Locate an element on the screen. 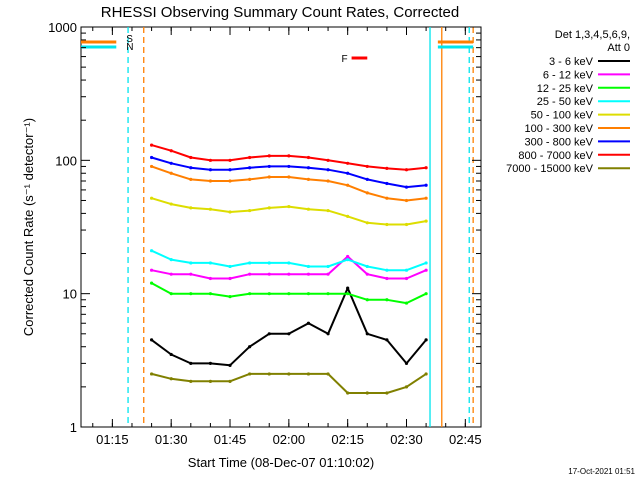 The height and width of the screenshot is (480, 640). series-line is located at coordinates (289, 260).